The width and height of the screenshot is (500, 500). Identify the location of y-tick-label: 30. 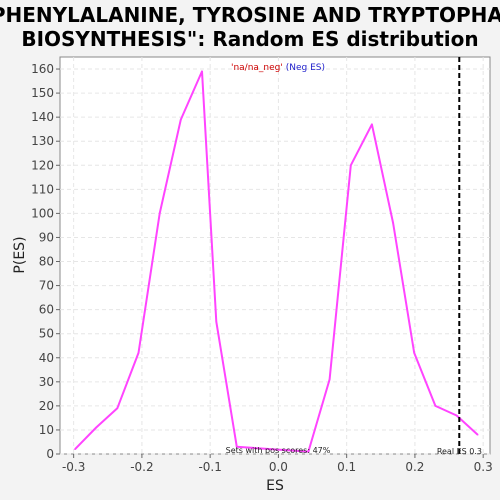
(46, 382).